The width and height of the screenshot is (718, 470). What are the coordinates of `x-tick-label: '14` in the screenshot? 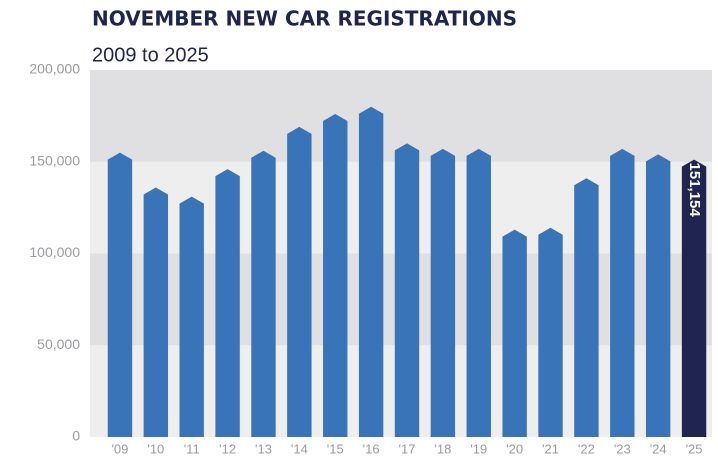 It's located at (299, 448).